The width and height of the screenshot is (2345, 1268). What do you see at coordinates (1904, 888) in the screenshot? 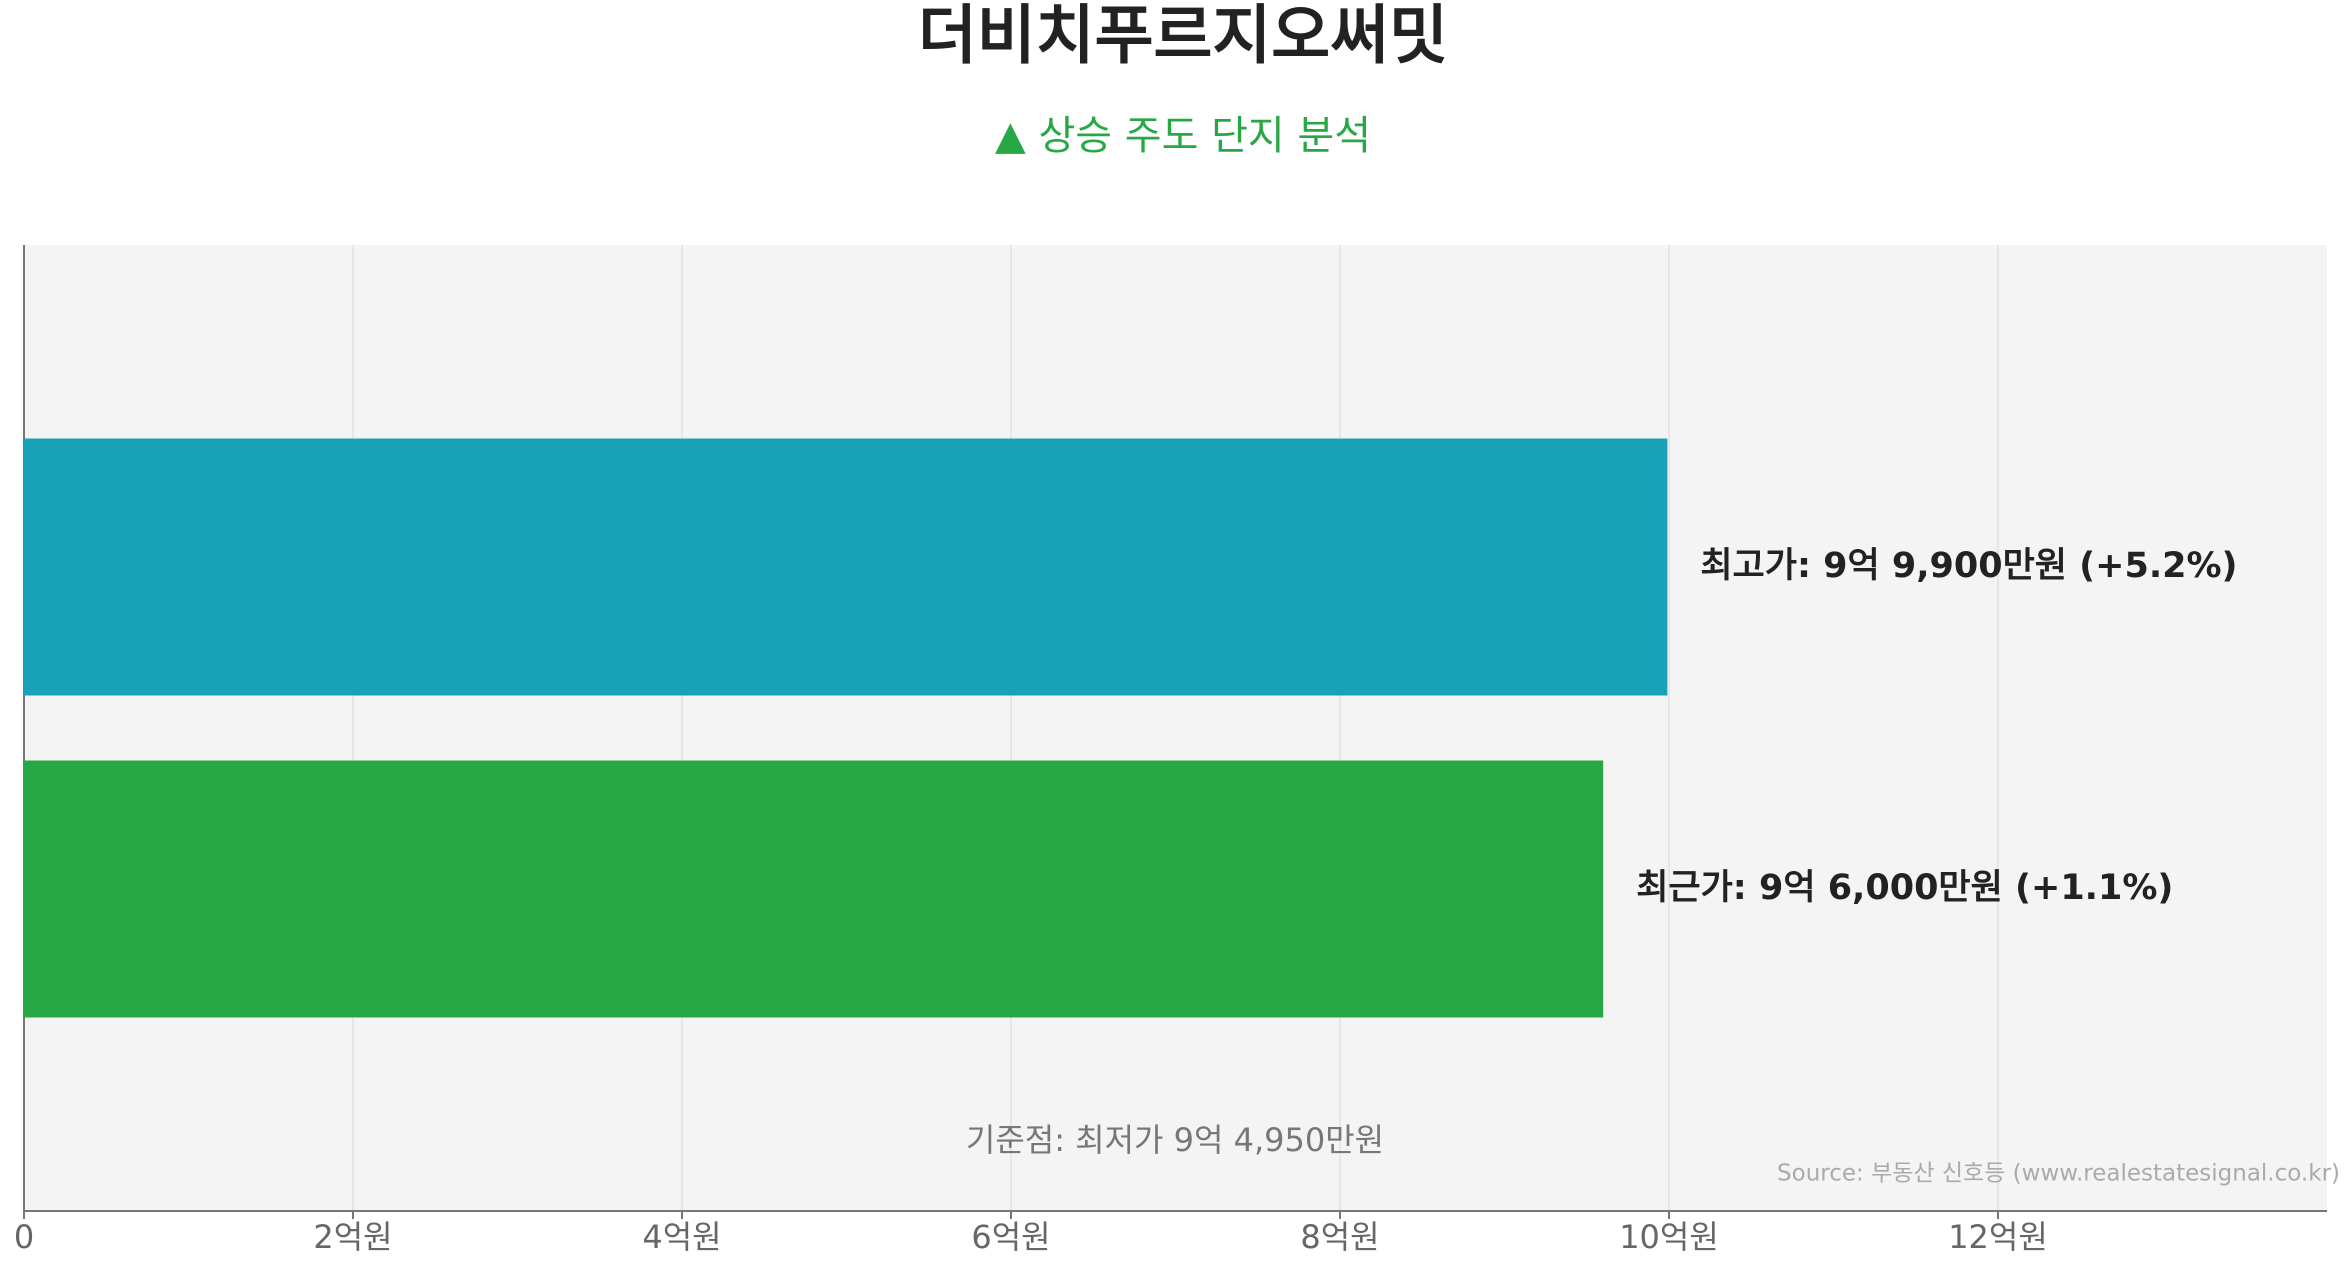
I see `value-label: 최근가: 9억 6,000만원 (+1.1%)` at bounding box center [1904, 888].